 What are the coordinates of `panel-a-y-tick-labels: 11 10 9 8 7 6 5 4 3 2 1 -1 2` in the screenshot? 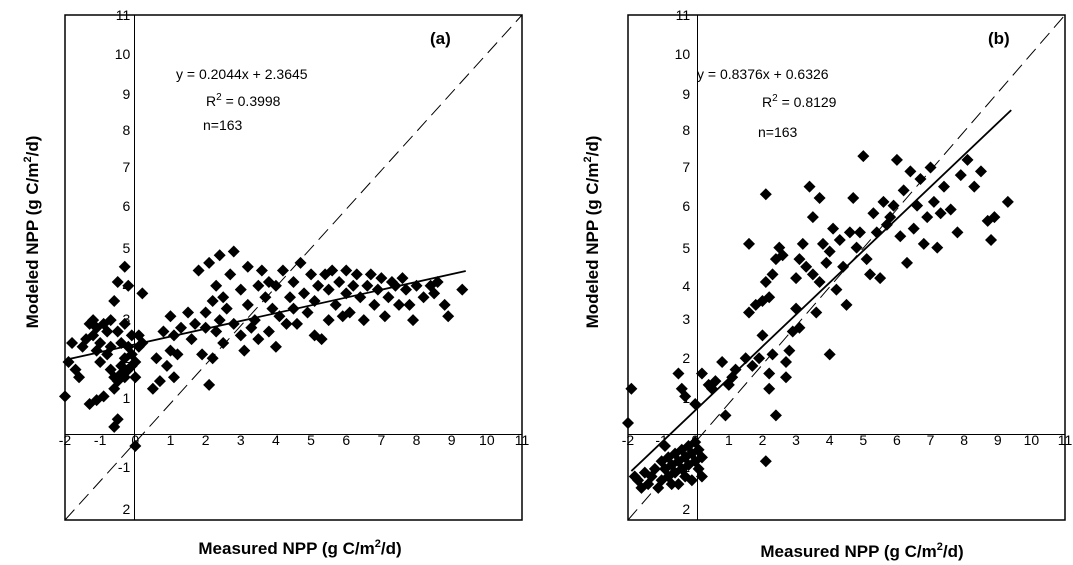 It's located at (123, 262).